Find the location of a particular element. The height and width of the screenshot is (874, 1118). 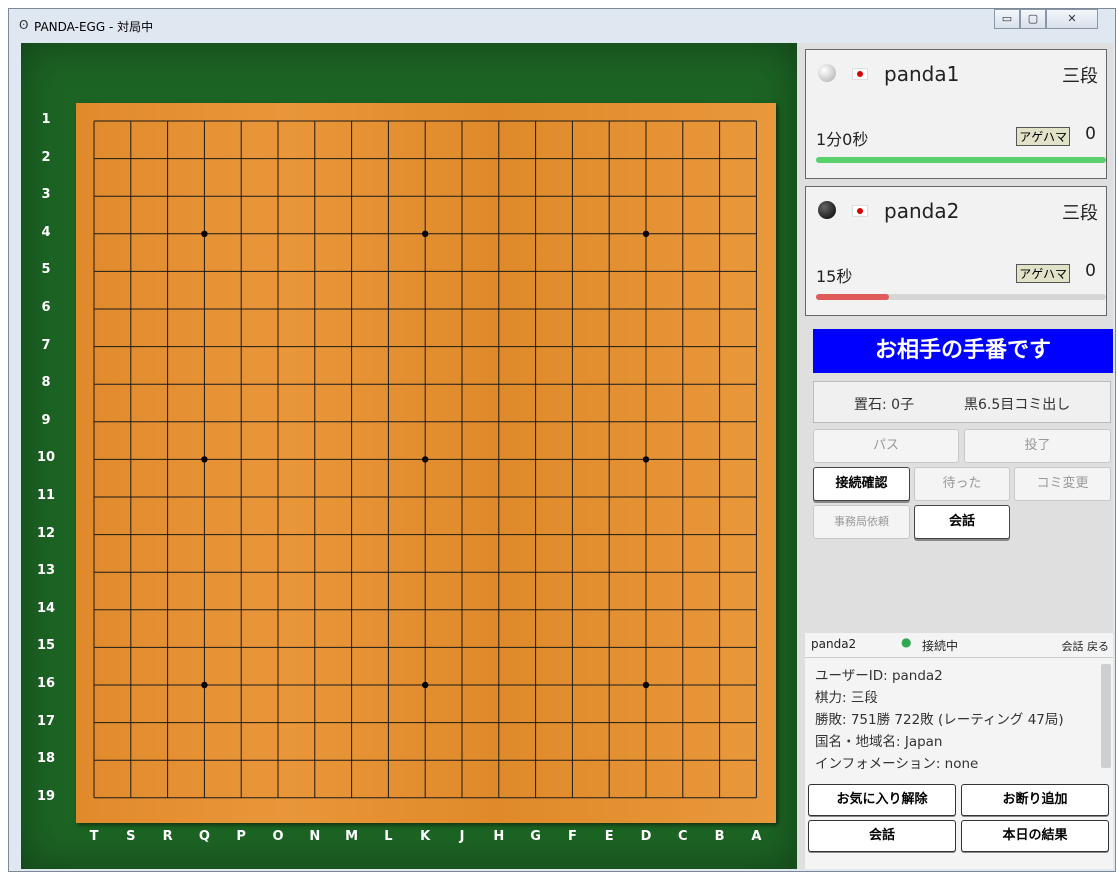

column-label: B is located at coordinates (719, 836).